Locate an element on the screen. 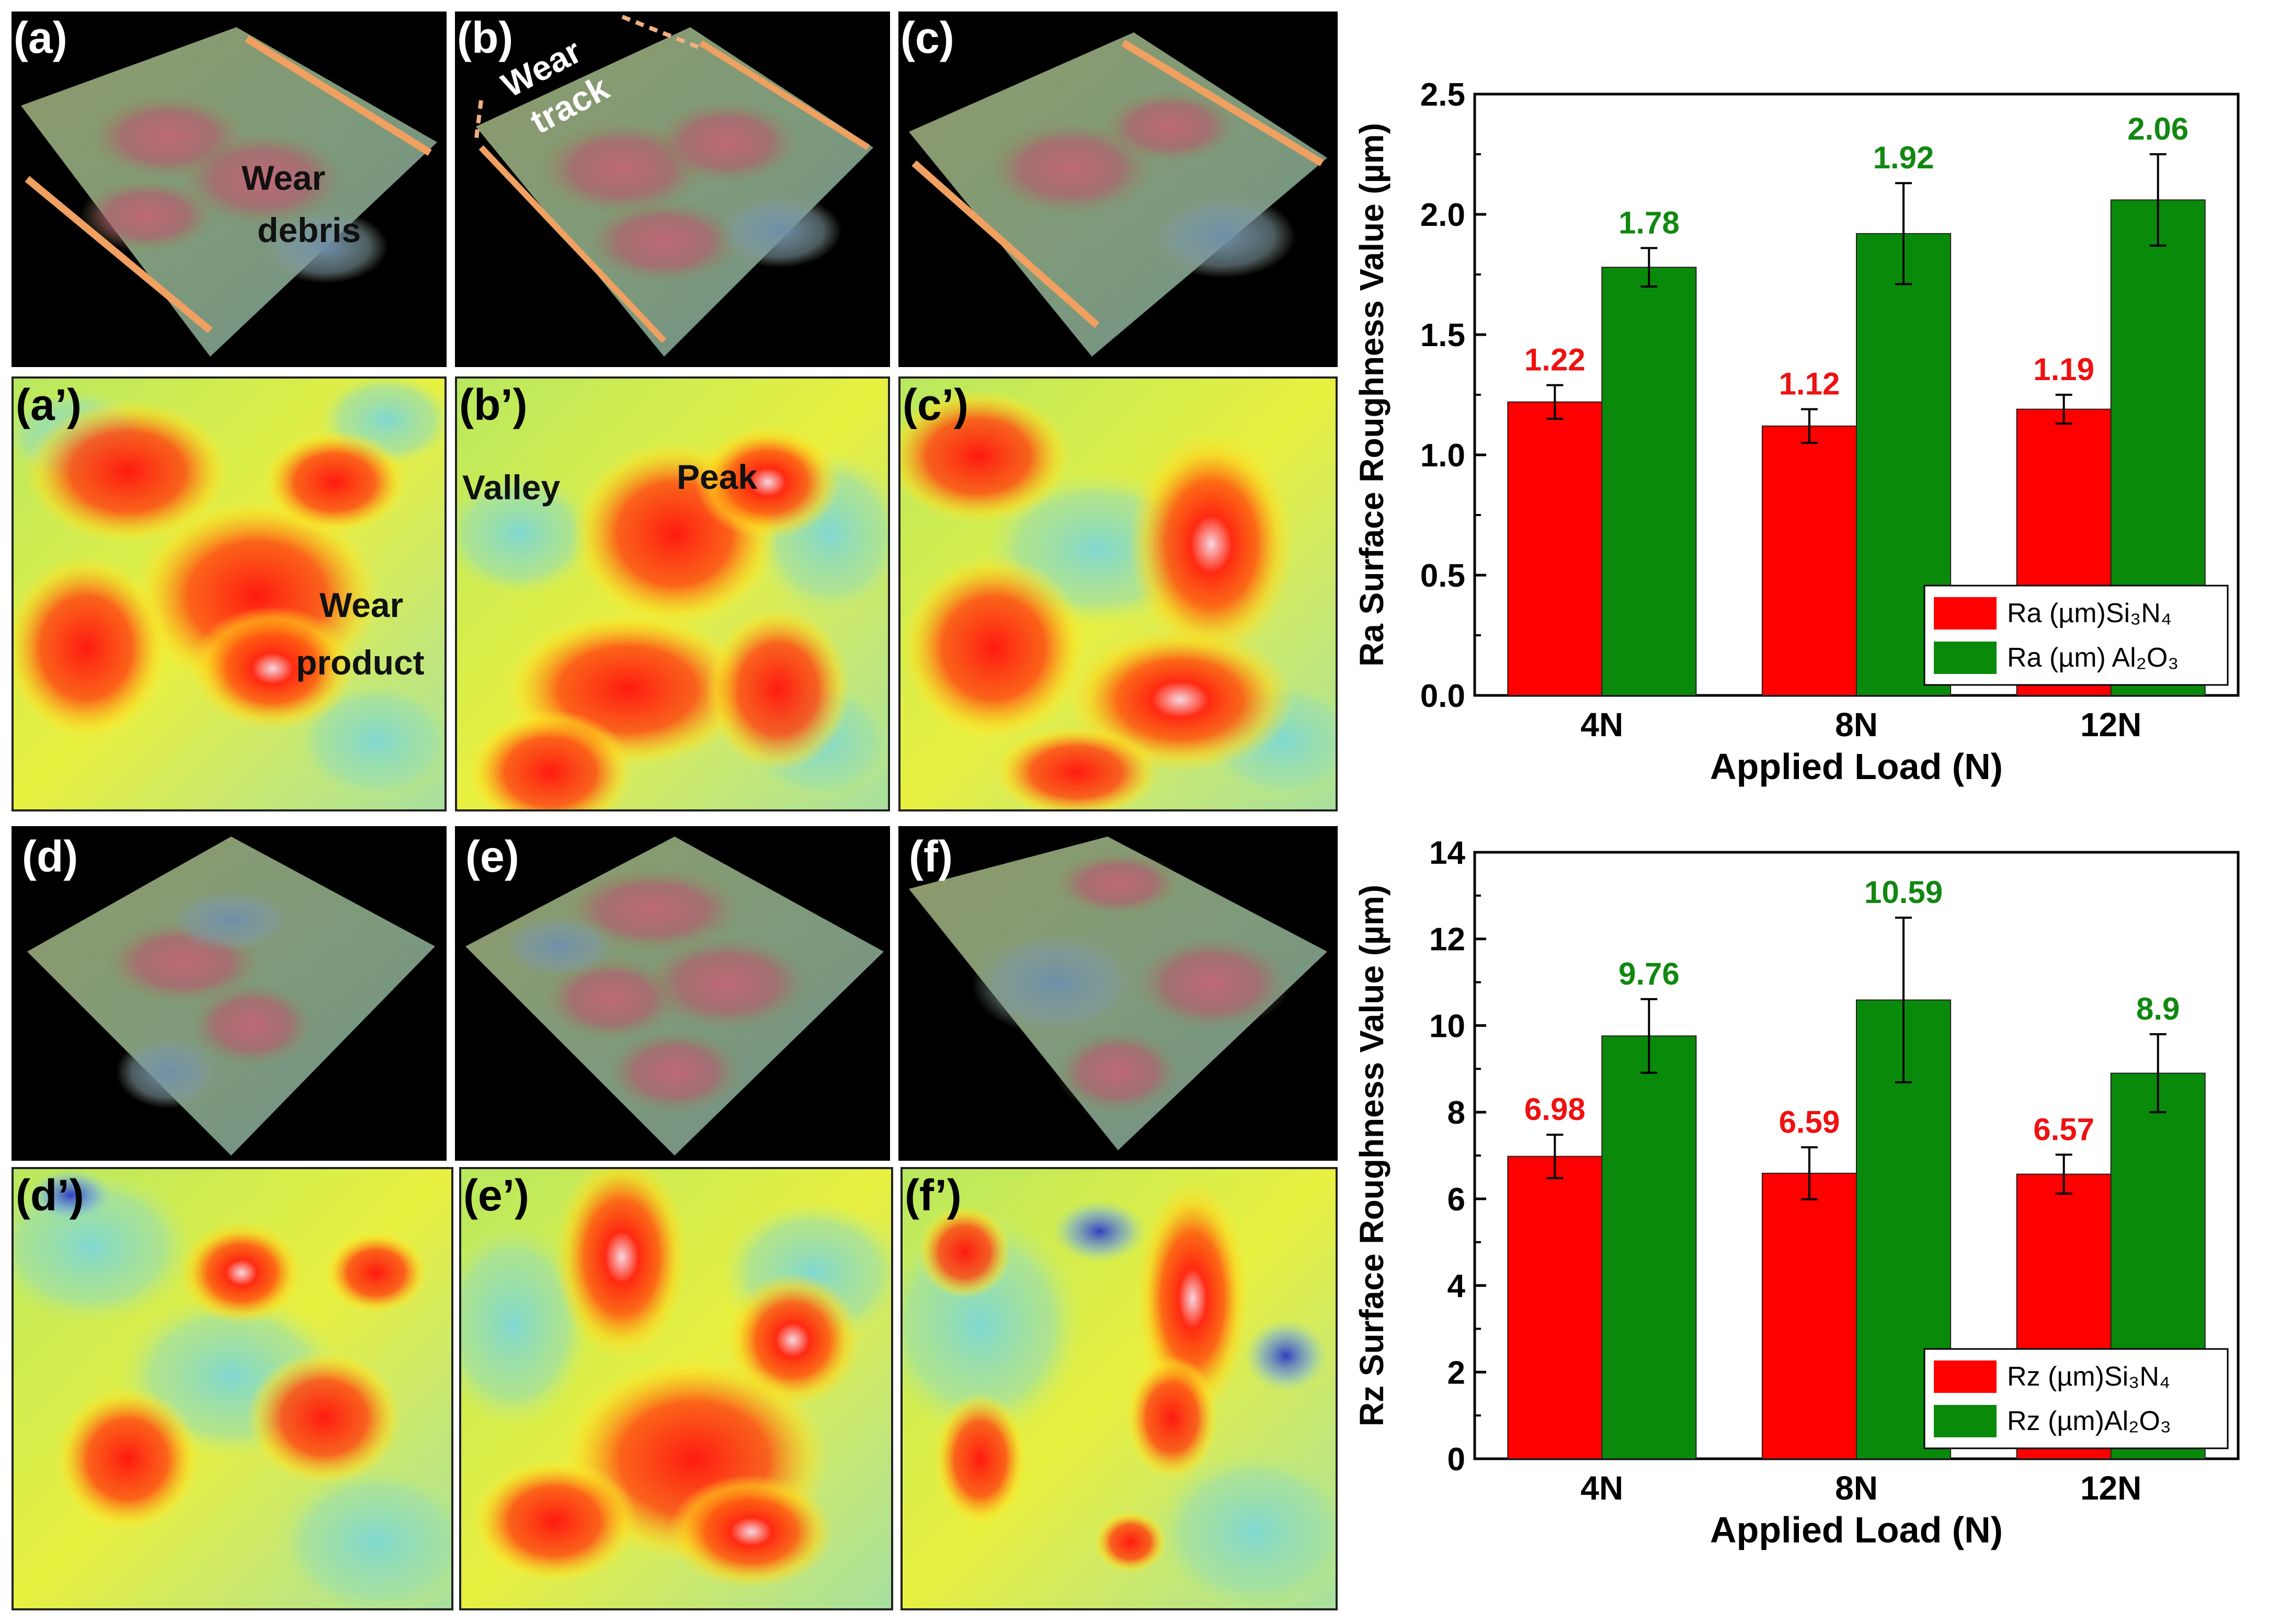  chart1-legend-label: Rz (µm)Al₂O₃ is located at coordinates (2089, 1421).